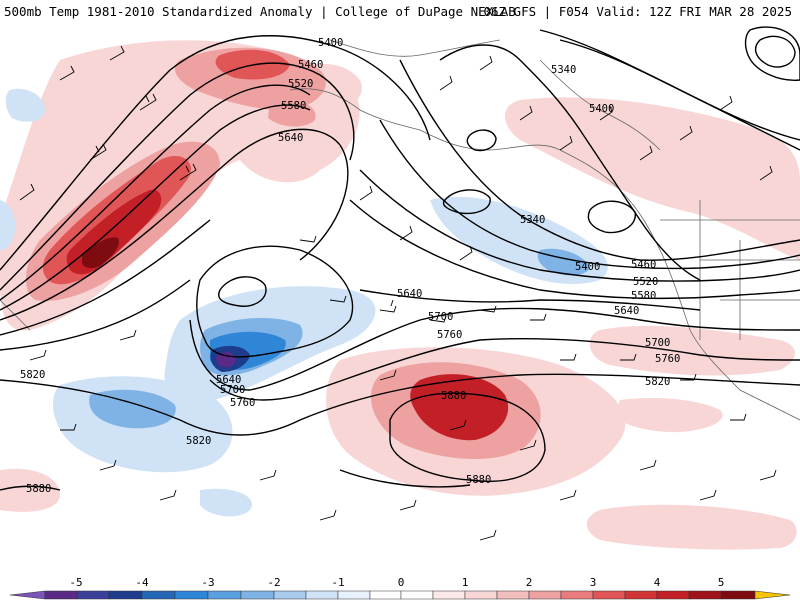  I want to click on contour-5760-west, so click(95, 315).